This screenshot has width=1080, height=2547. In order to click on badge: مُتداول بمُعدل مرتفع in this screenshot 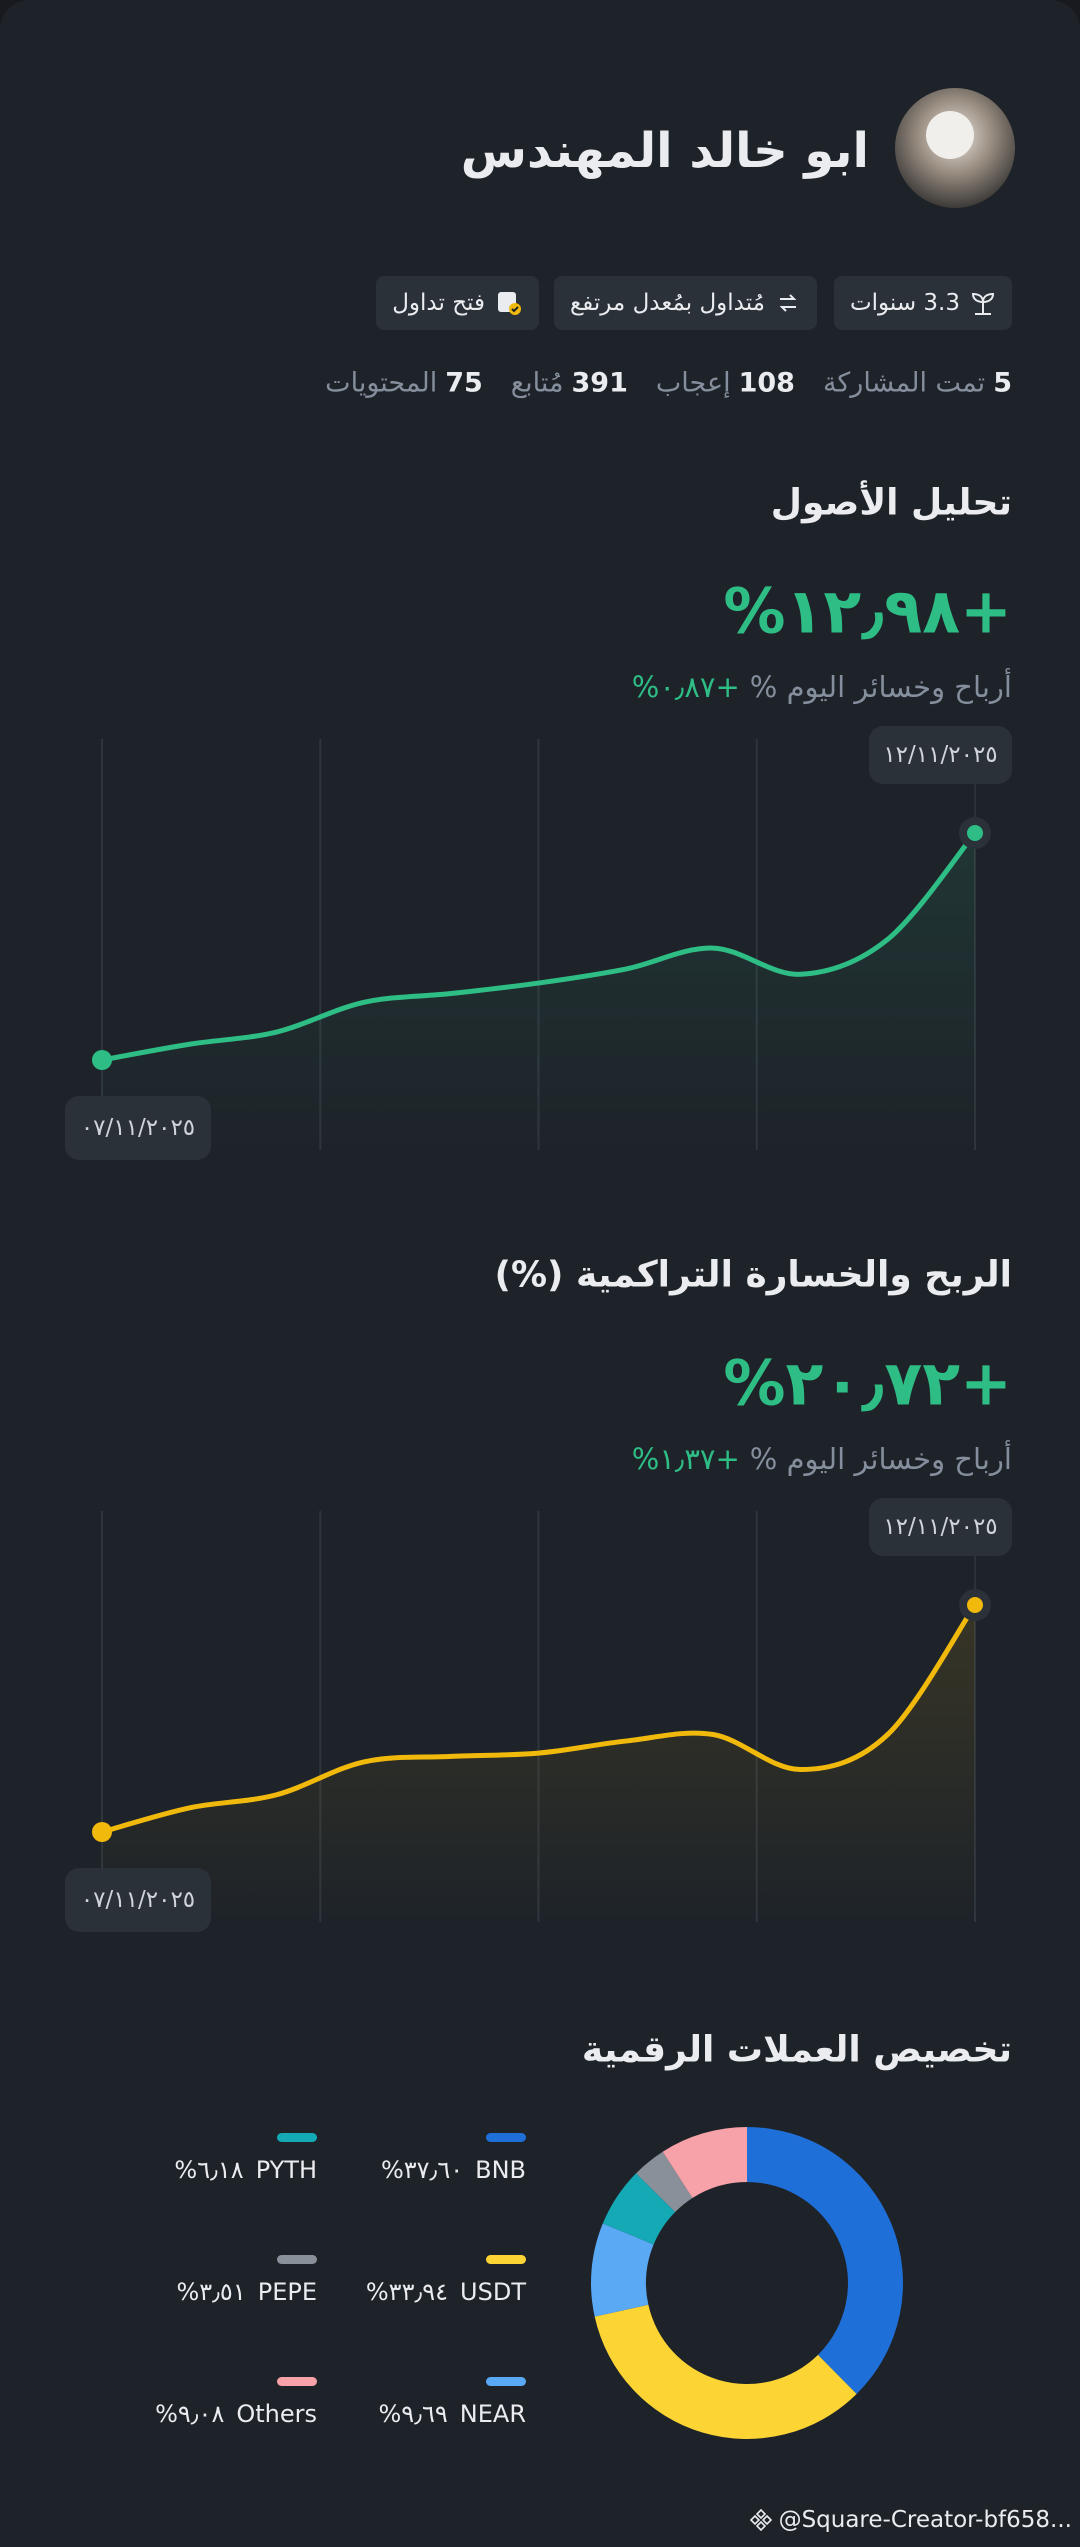, I will do `click(685, 303)`.